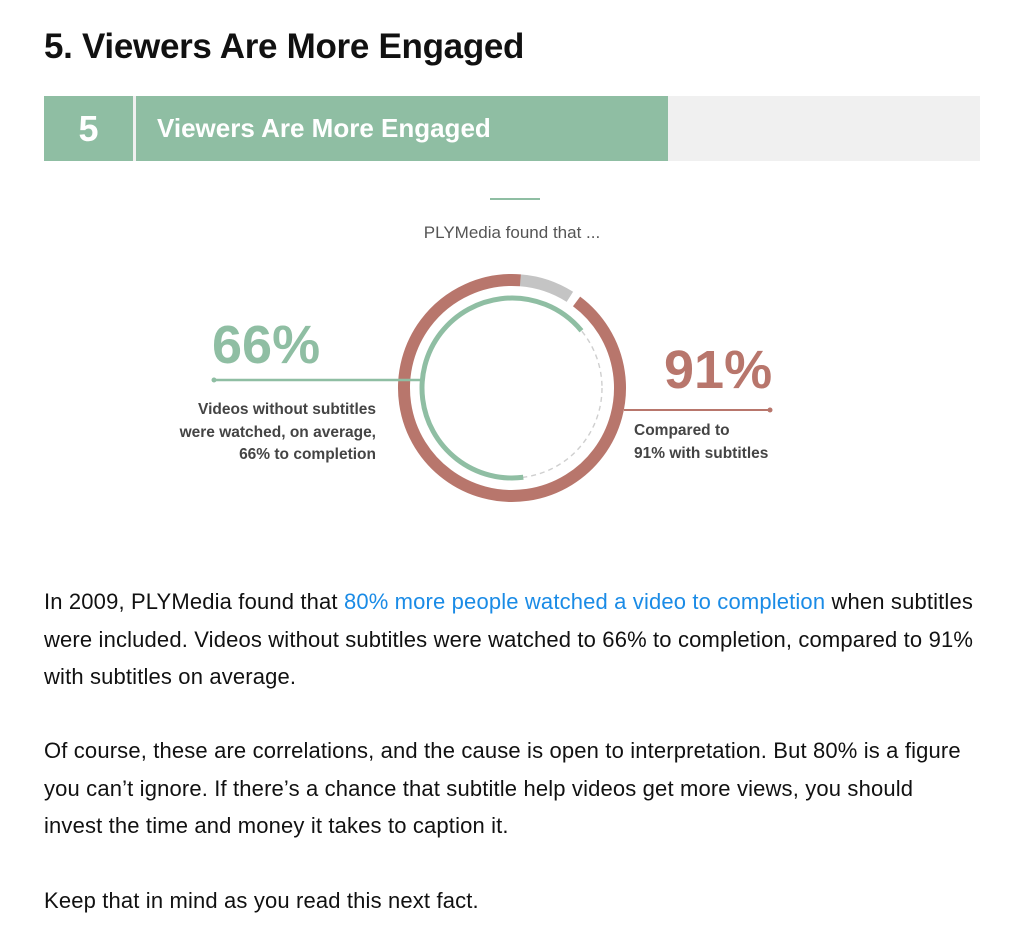 The height and width of the screenshot is (936, 1024). Describe the element at coordinates (277, 432) in the screenshot. I see `stat-66-caption-line: were watched, on average,` at that location.